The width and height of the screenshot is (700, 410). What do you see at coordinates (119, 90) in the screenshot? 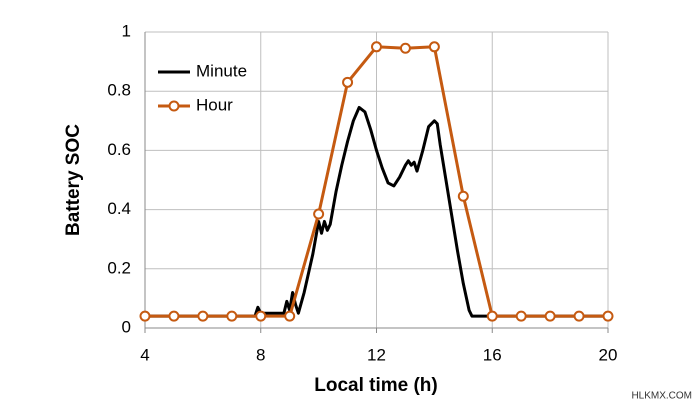
I see `y-tick-label: 0.8` at bounding box center [119, 90].